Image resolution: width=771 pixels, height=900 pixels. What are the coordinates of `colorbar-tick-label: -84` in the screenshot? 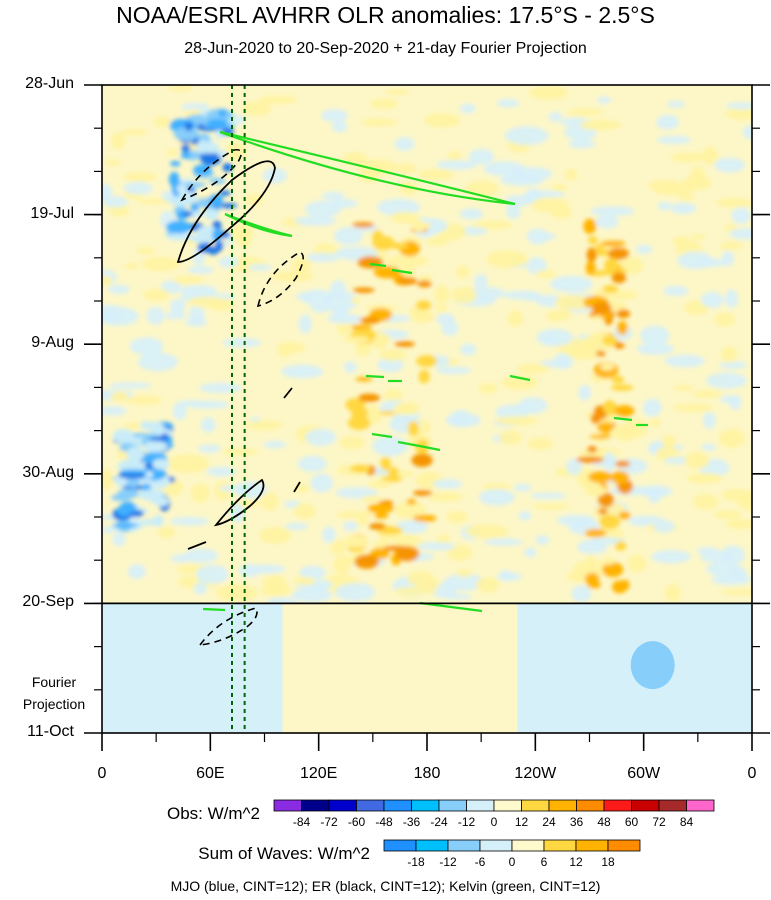 It's located at (302, 822).